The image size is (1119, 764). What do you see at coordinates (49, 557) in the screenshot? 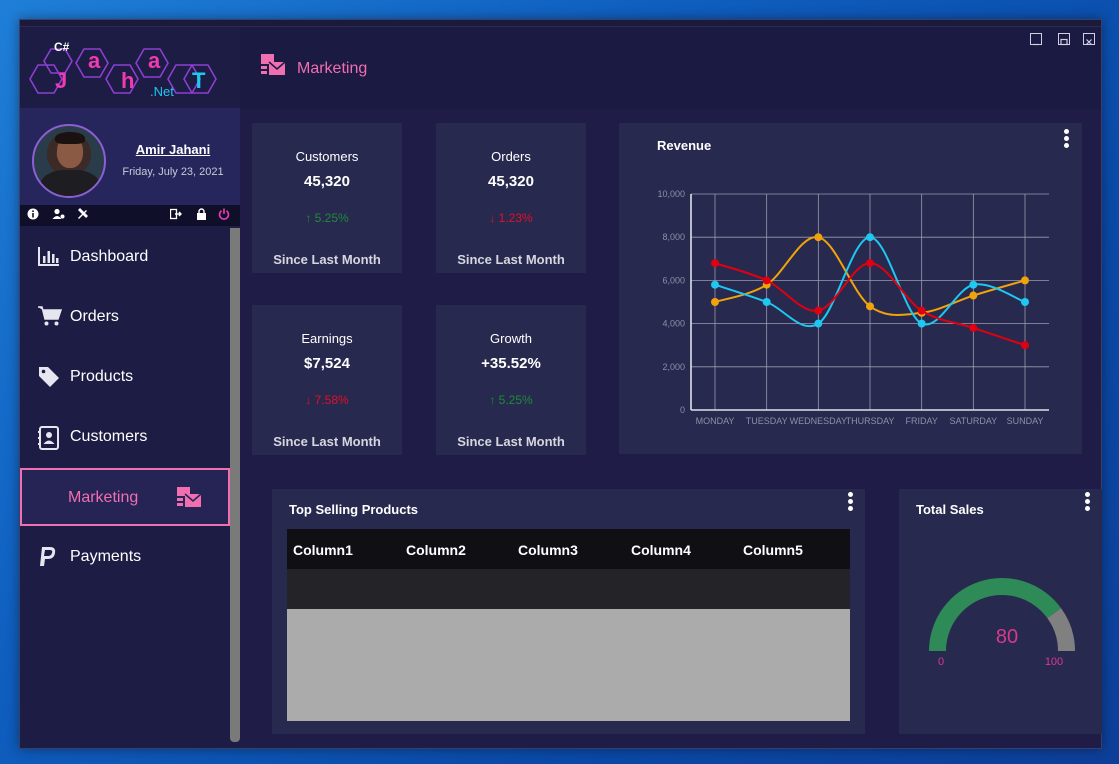
I see `paypal-icon` at bounding box center [49, 557].